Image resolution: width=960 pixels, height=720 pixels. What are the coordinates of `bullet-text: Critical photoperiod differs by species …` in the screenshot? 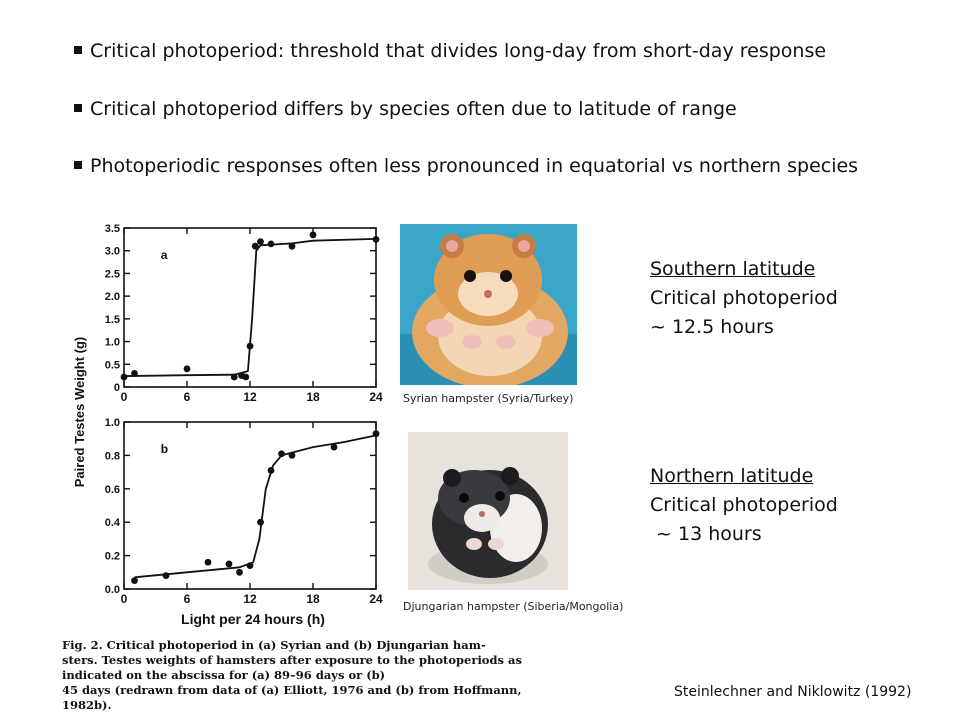 It's located at (413, 109).